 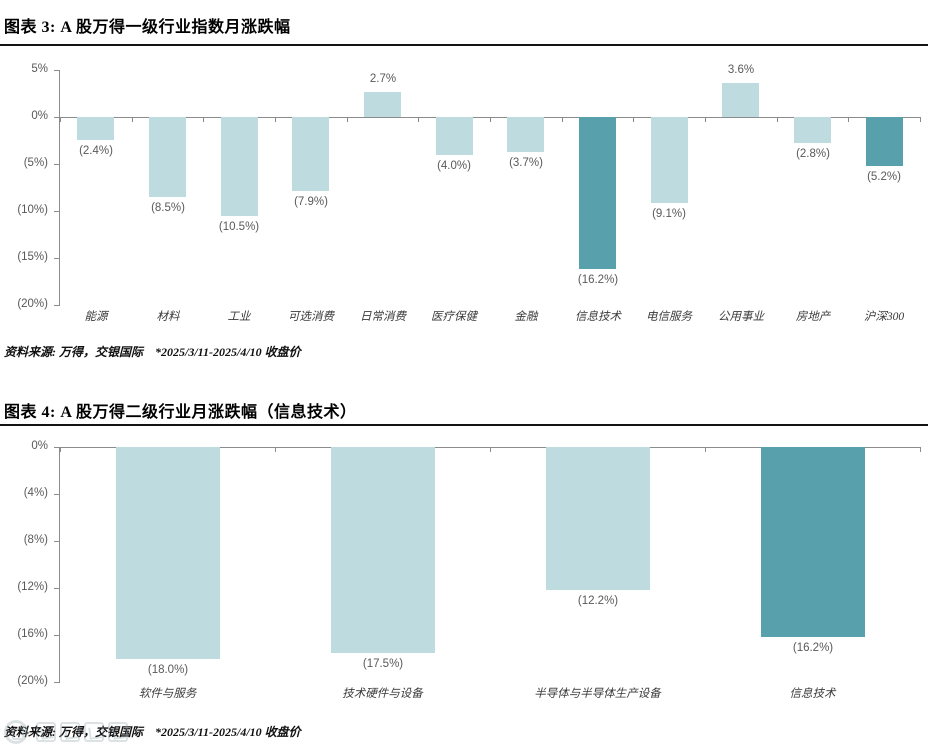 I want to click on y-tick-label: 5%, so click(x=39, y=69).